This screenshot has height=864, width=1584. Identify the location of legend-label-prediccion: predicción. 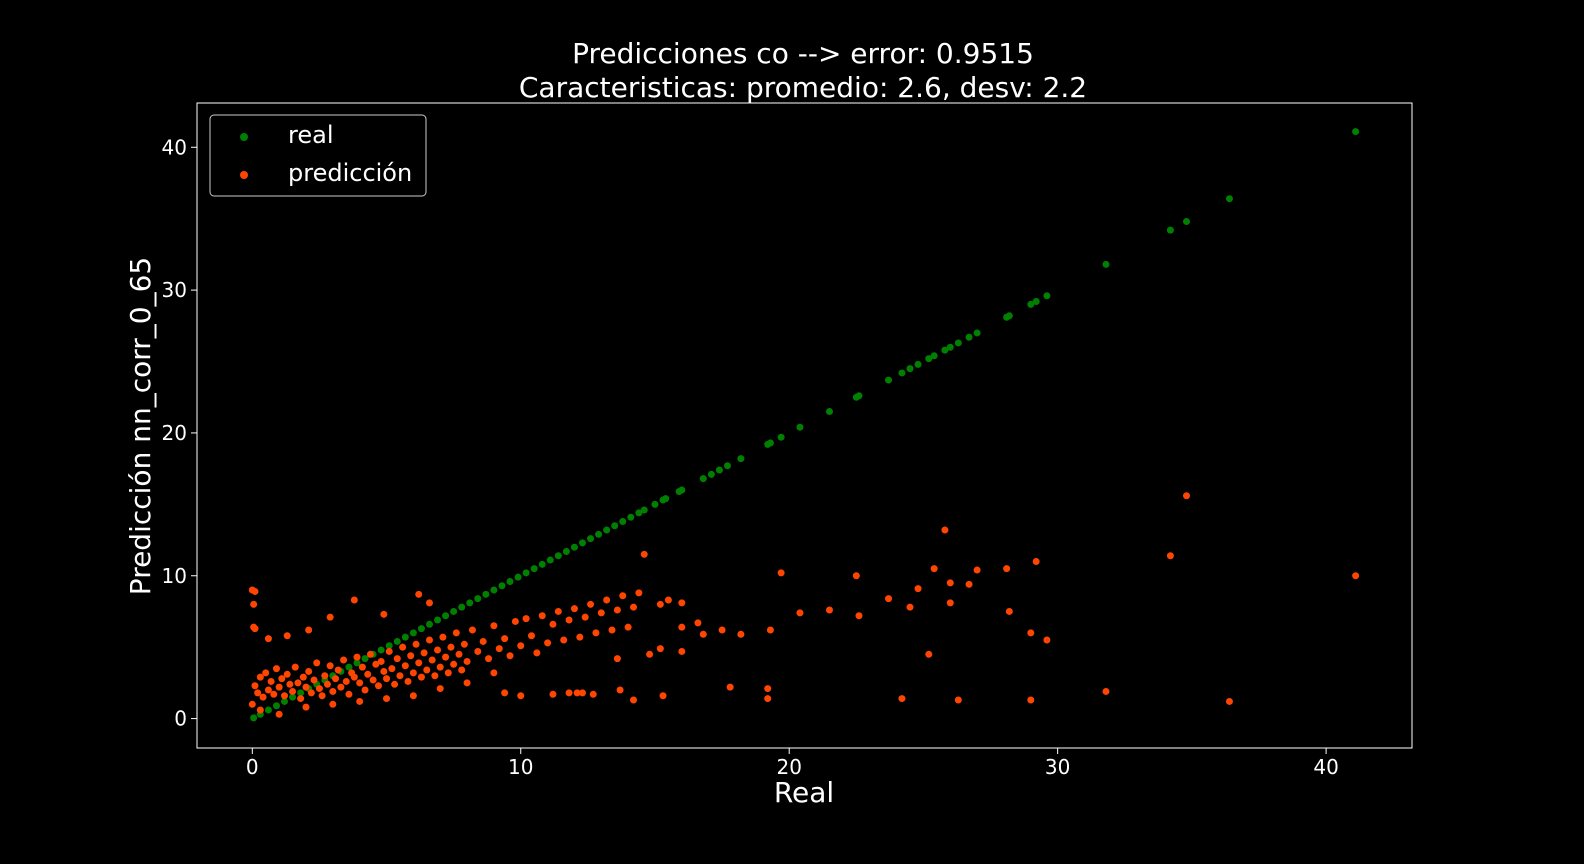
(350, 173).